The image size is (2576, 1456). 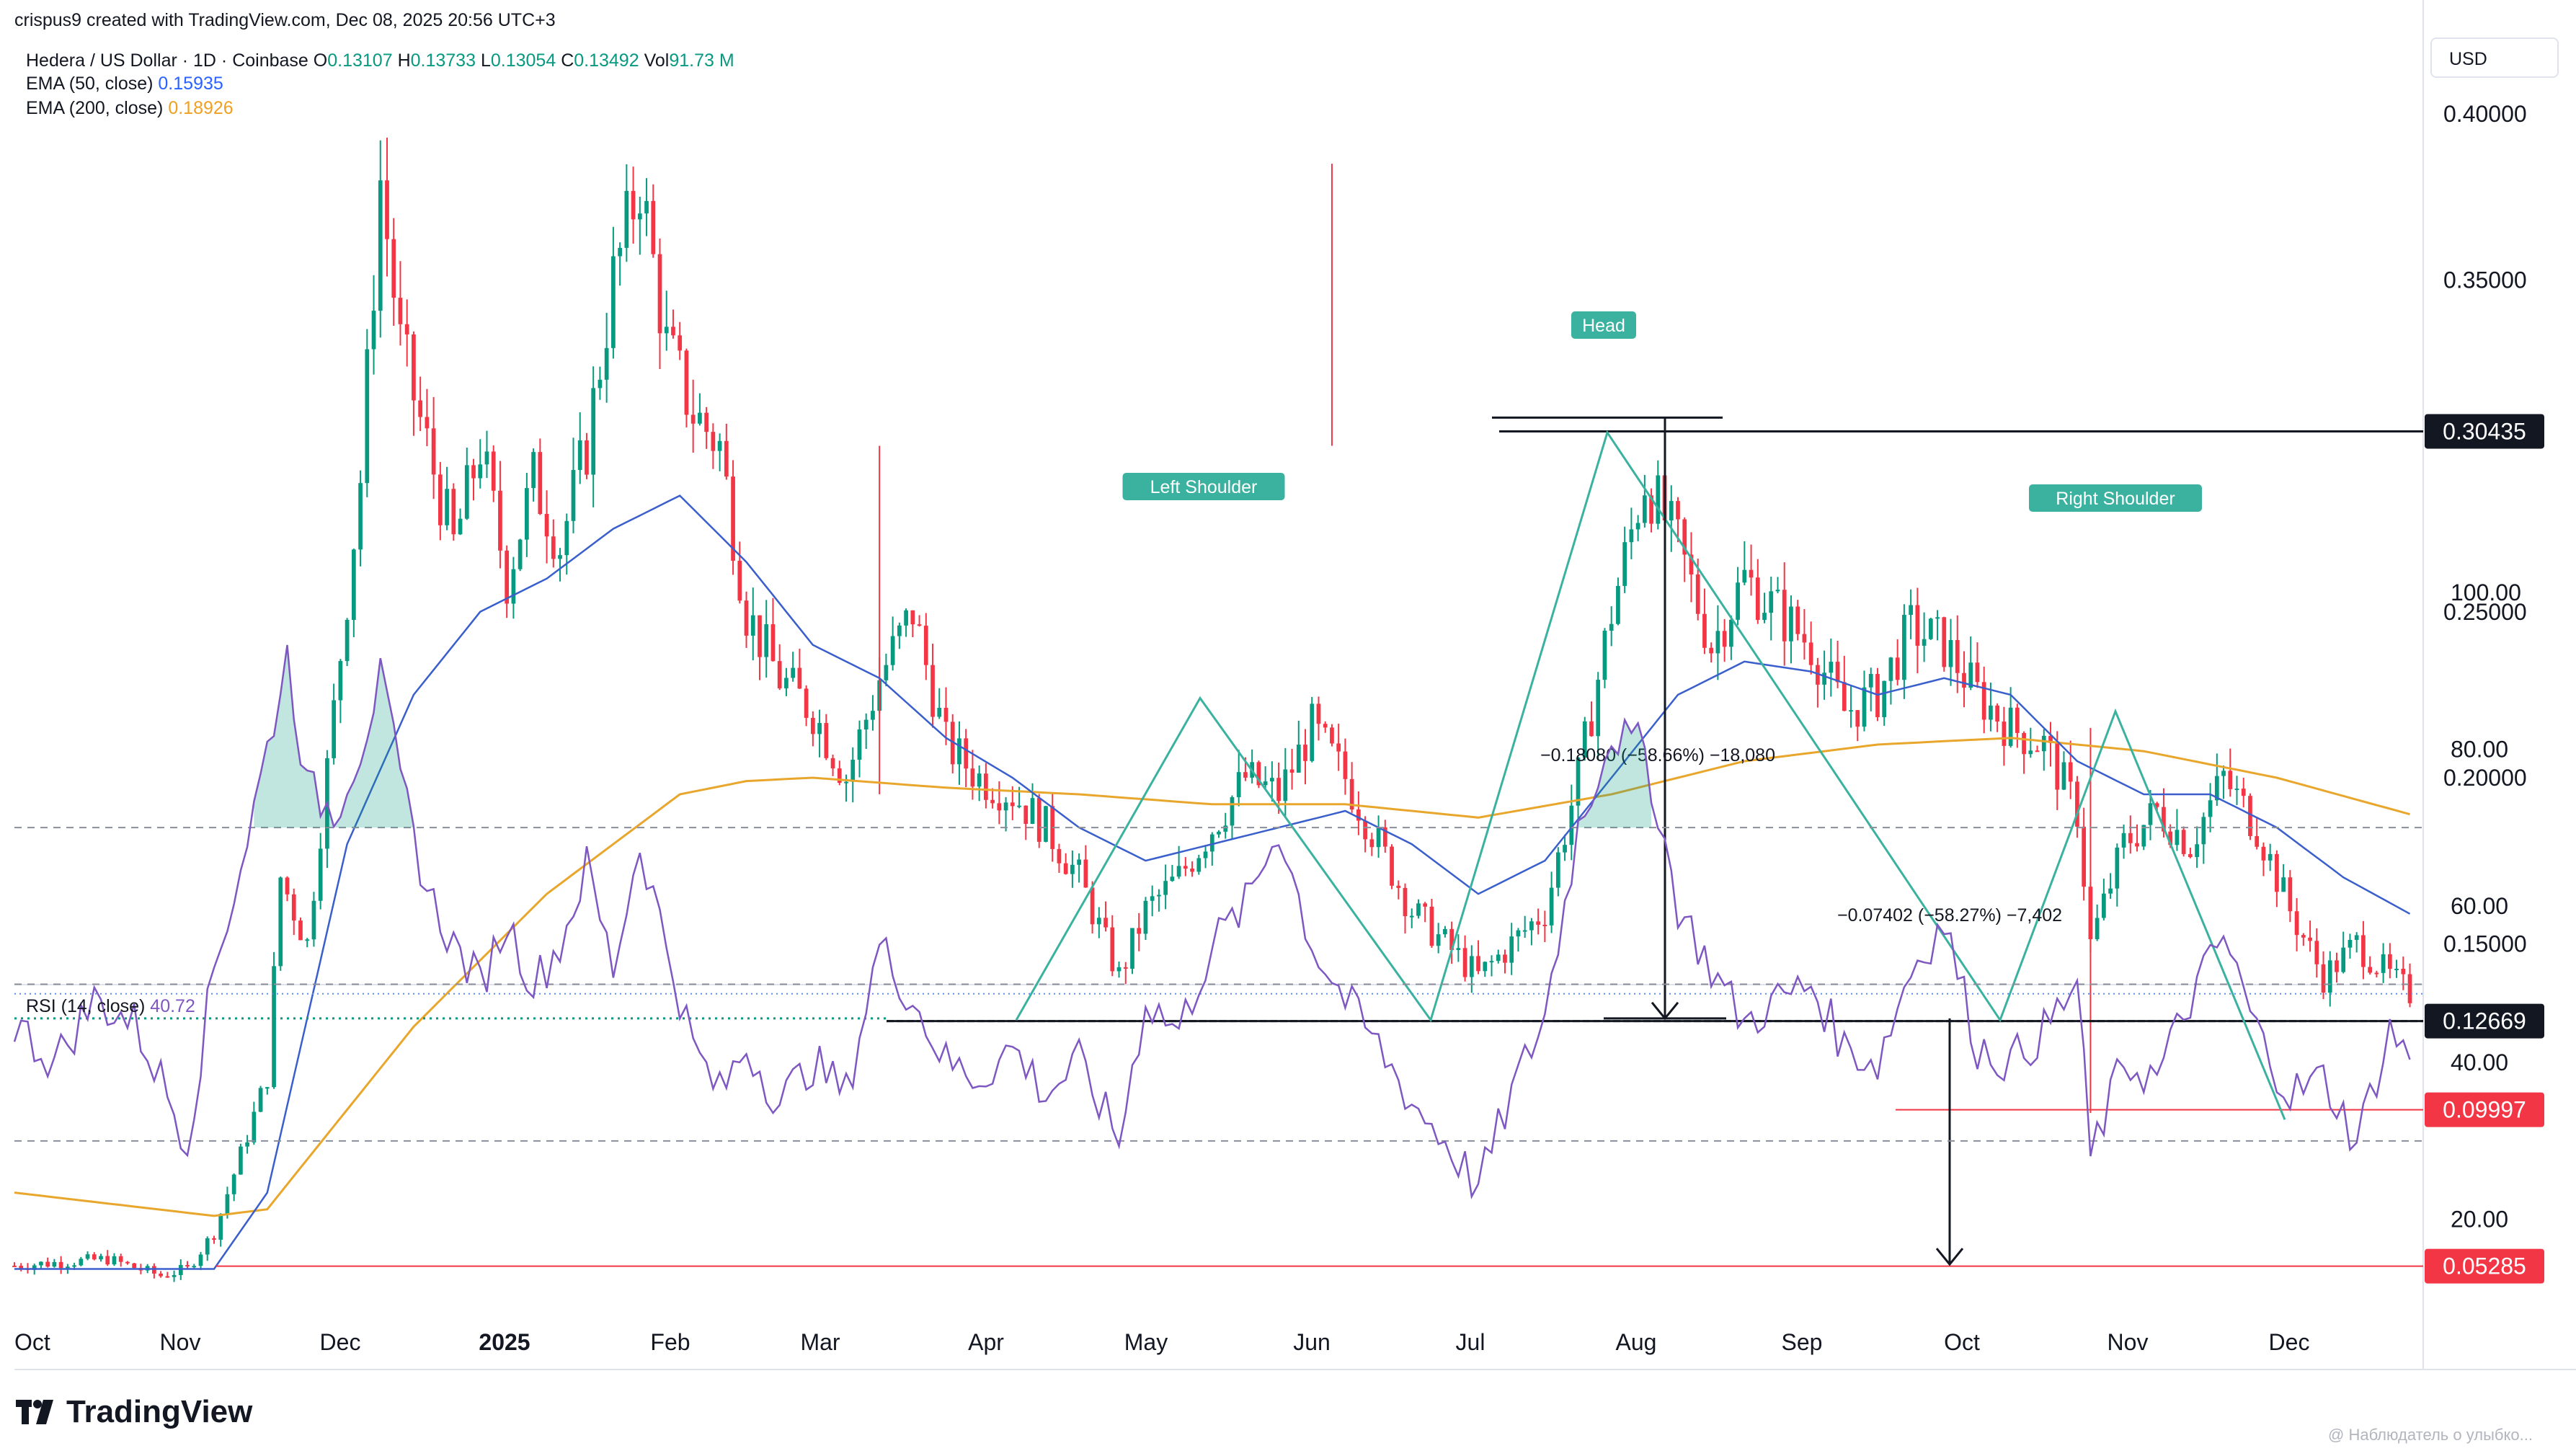 I want to click on measurement-label: −0.18080 (−58.66%) −18,080, so click(x=1657, y=755).